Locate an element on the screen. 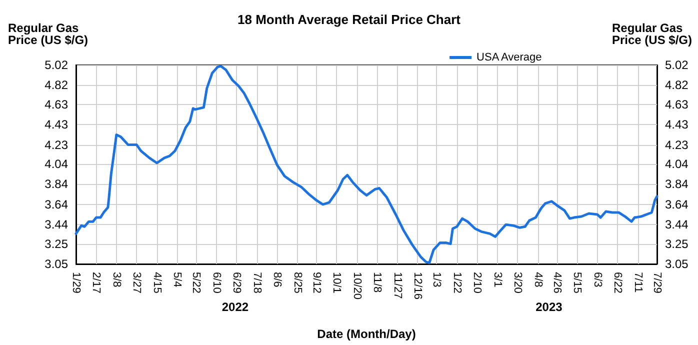  x-tick-label: 5/22 is located at coordinates (196, 283).